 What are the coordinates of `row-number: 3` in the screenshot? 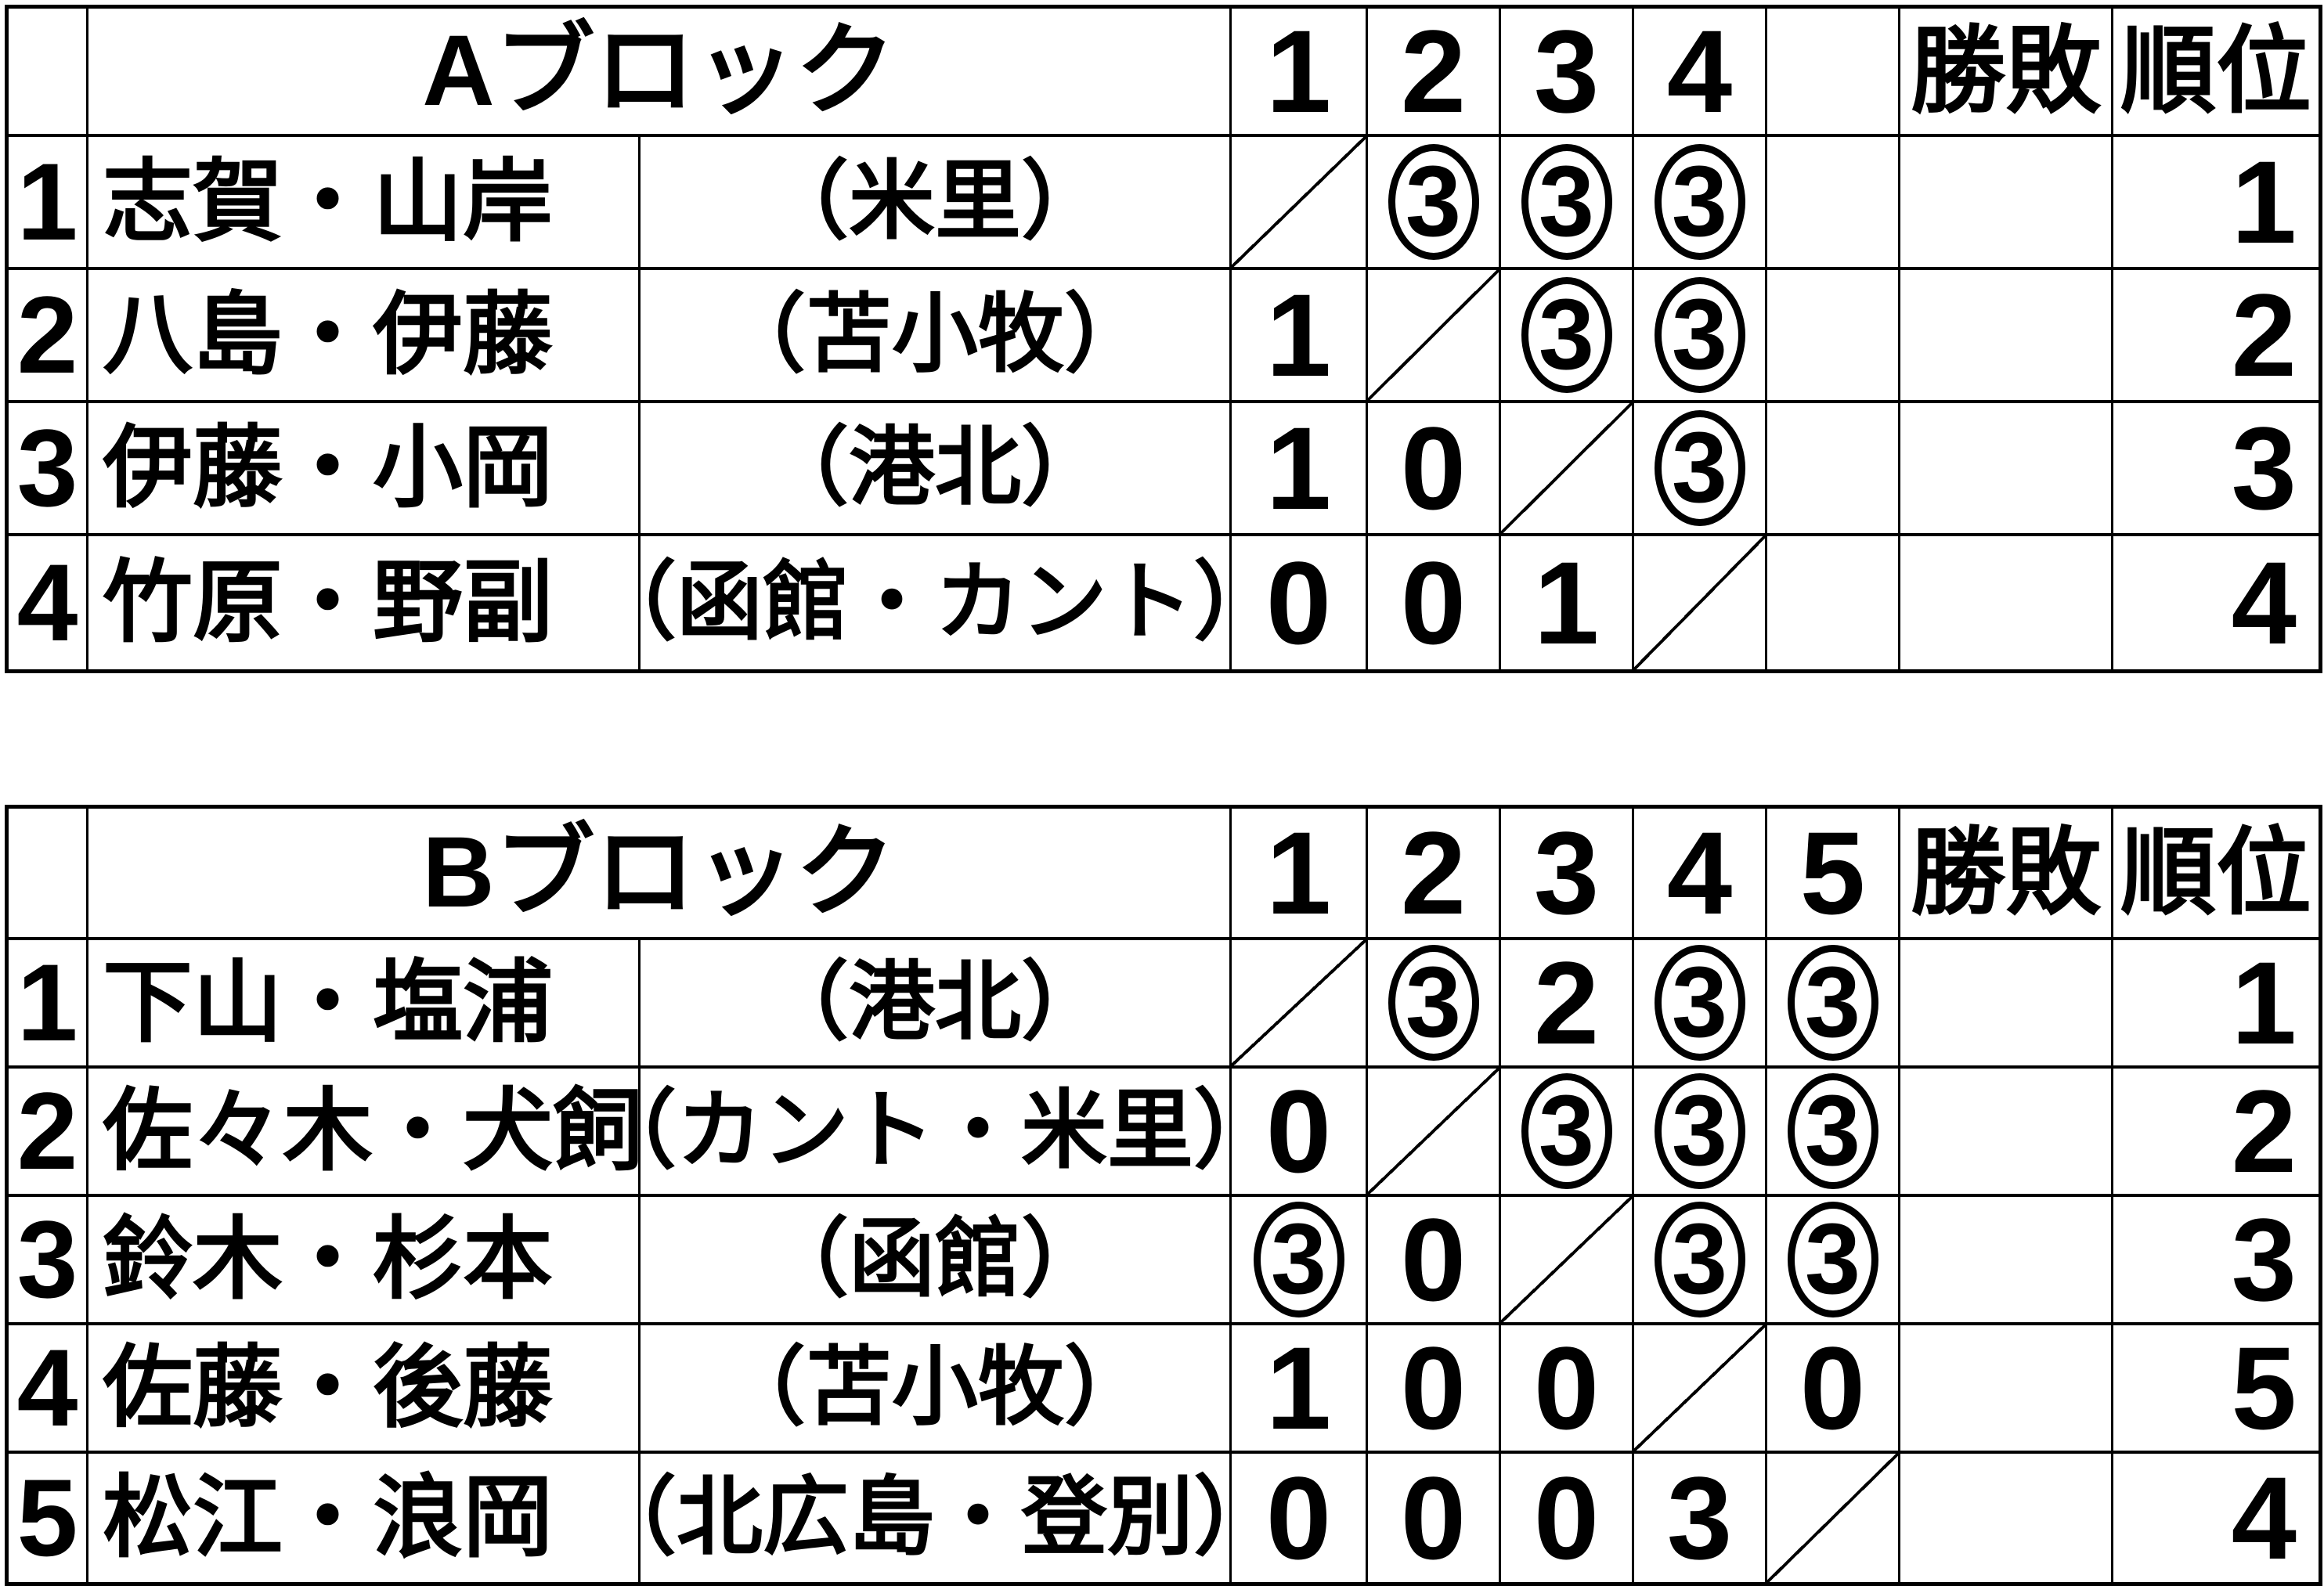 It's located at (48, 469).